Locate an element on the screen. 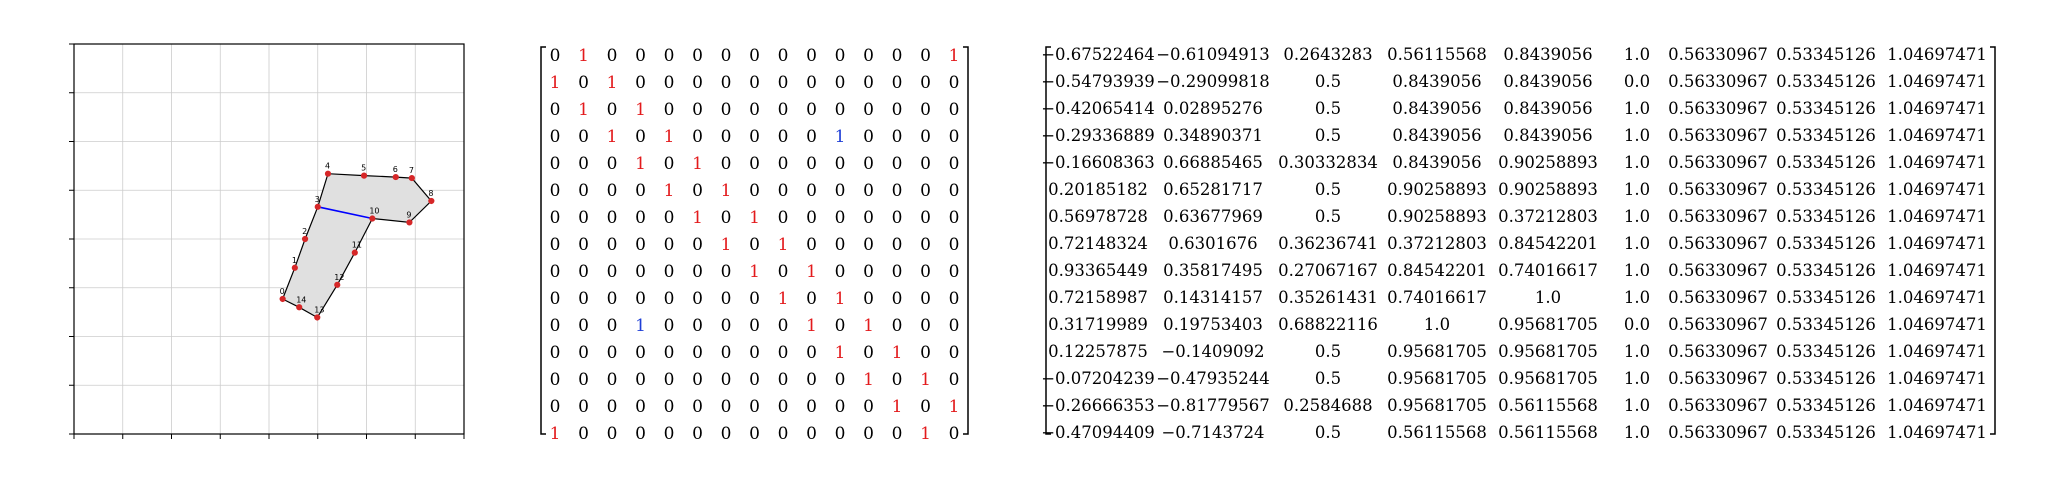 The width and height of the screenshot is (2053, 487). vertex-label: 5 is located at coordinates (363, 168).